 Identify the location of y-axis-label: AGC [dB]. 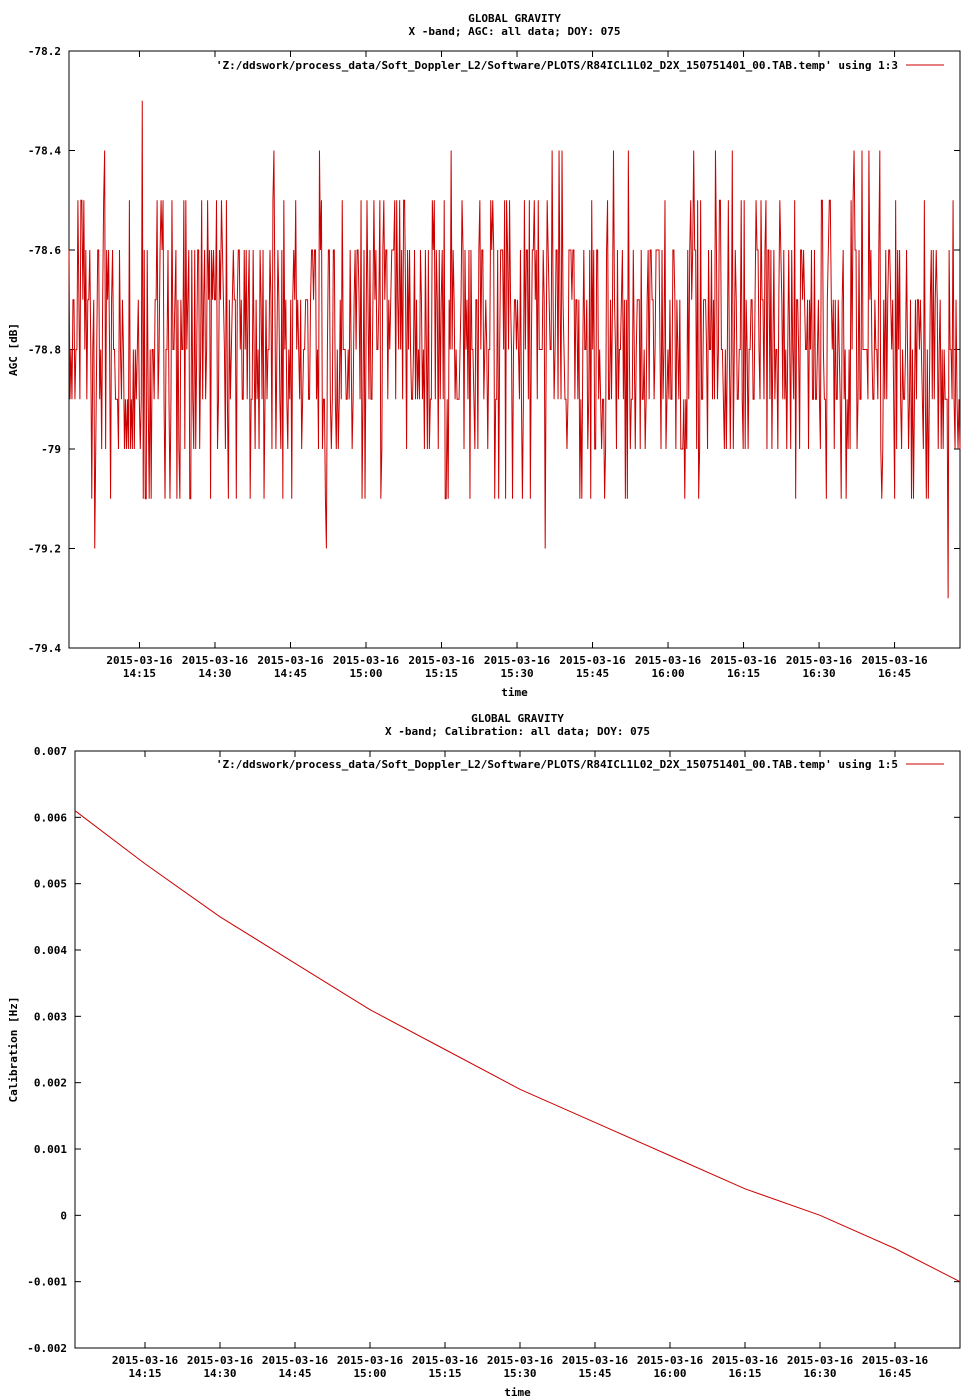
(13, 349).